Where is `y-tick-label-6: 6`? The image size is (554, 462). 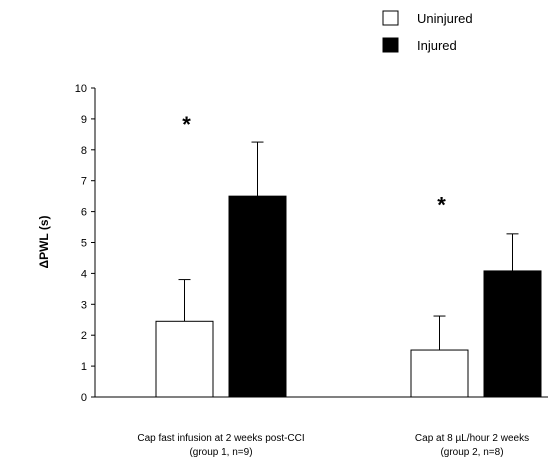 y-tick-label-6: 6 is located at coordinates (84, 213).